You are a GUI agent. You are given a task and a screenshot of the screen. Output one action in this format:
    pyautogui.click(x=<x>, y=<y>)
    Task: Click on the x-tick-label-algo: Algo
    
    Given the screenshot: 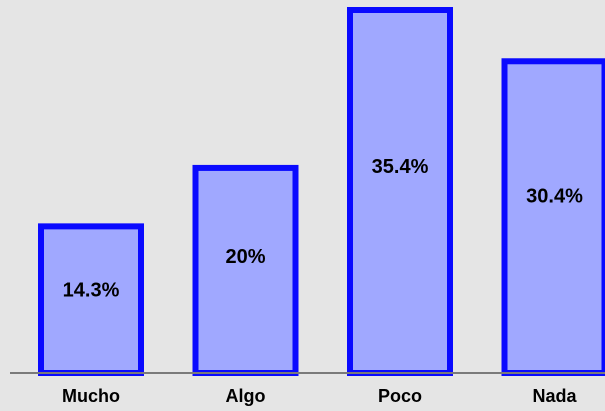 What is the action you would take?
    pyautogui.click(x=246, y=396)
    